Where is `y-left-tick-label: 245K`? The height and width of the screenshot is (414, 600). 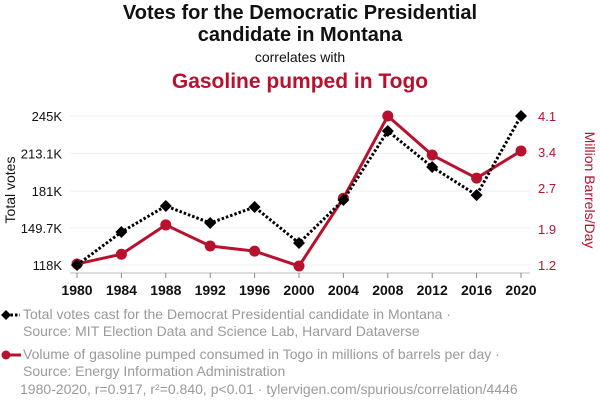 y-left-tick-label: 245K is located at coordinates (47, 116).